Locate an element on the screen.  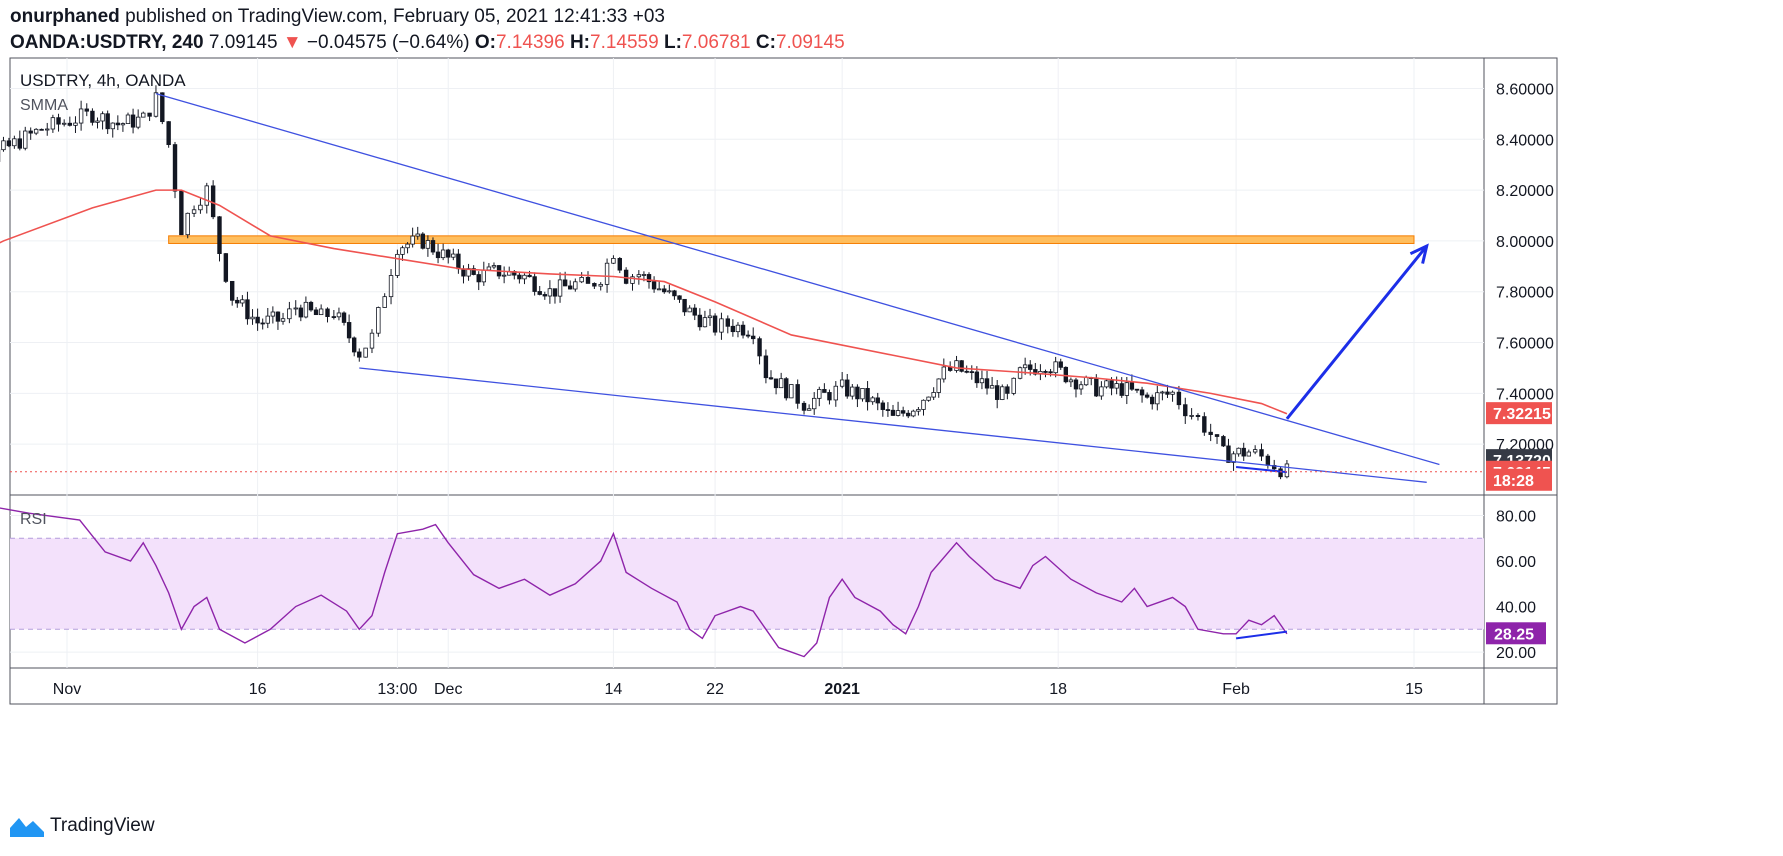
tradingview-logo-icon is located at coordinates (27, 826).